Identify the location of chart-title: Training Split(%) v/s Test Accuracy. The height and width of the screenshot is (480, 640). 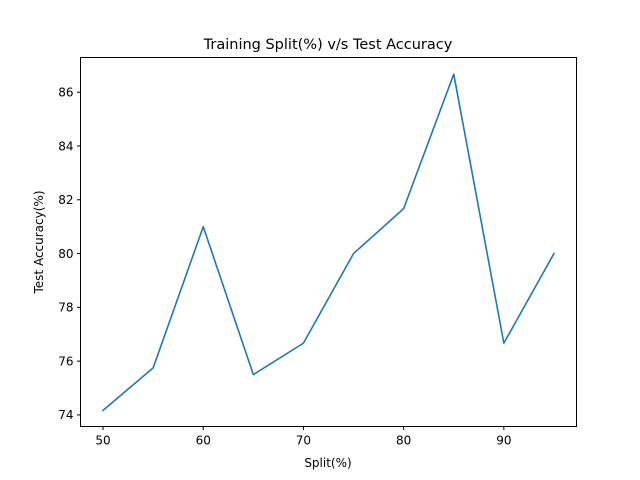
(328, 45).